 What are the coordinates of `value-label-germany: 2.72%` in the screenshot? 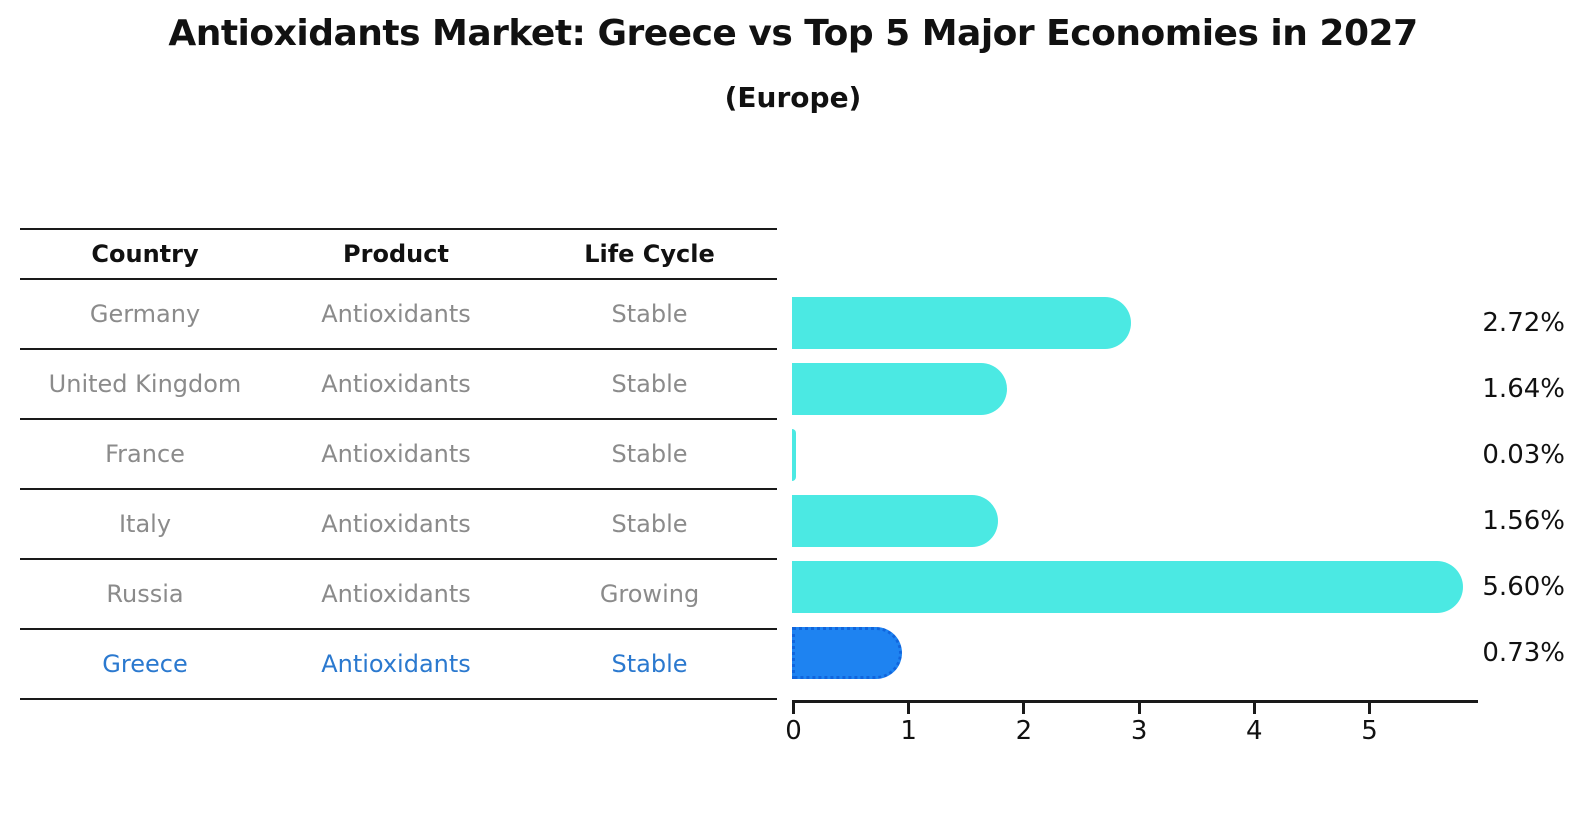 It's located at (1523, 323).